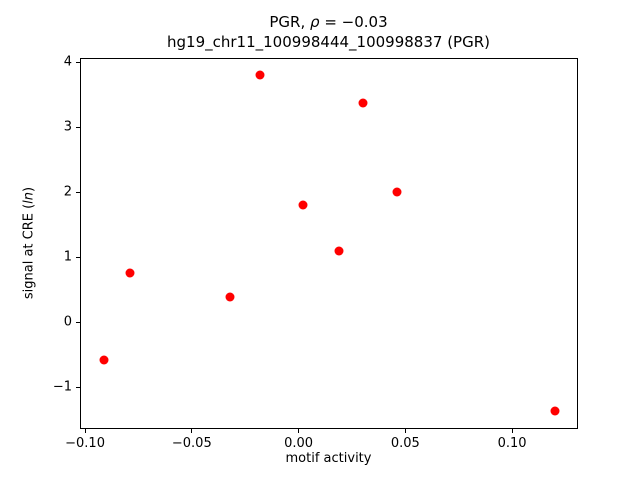 Image resolution: width=640 pixels, height=480 pixels. What do you see at coordinates (29, 197) in the screenshot?
I see `y-axis-label-italic: ln` at bounding box center [29, 197].